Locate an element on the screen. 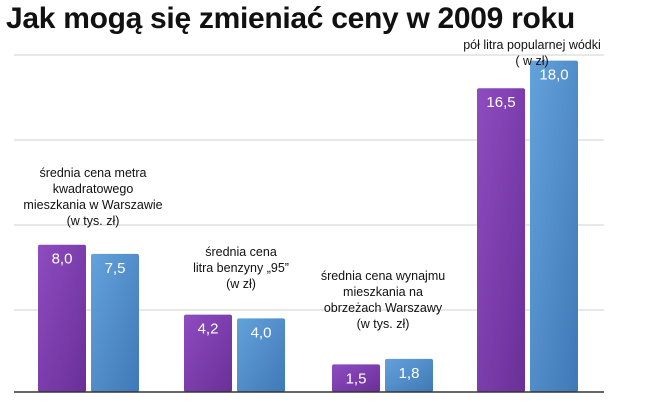 This screenshot has width=650, height=416. bar-value-label: 1,8 is located at coordinates (409, 373).